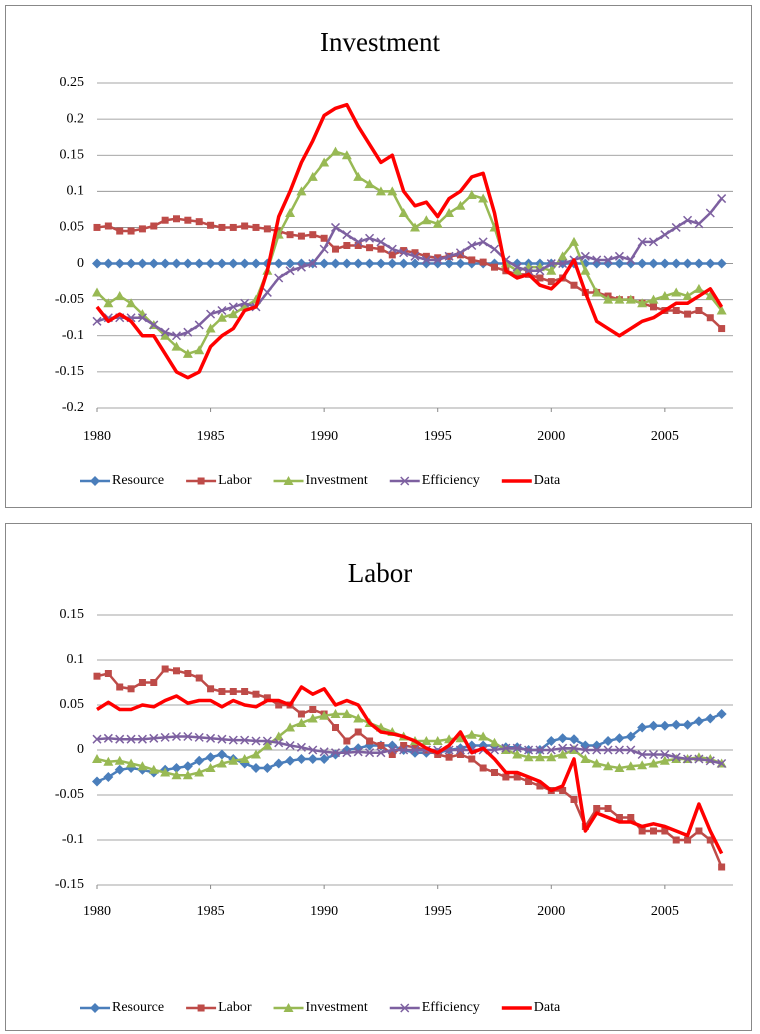  Describe the element at coordinates (80, 263) in the screenshot. I see `y-tick-label: 0` at that location.